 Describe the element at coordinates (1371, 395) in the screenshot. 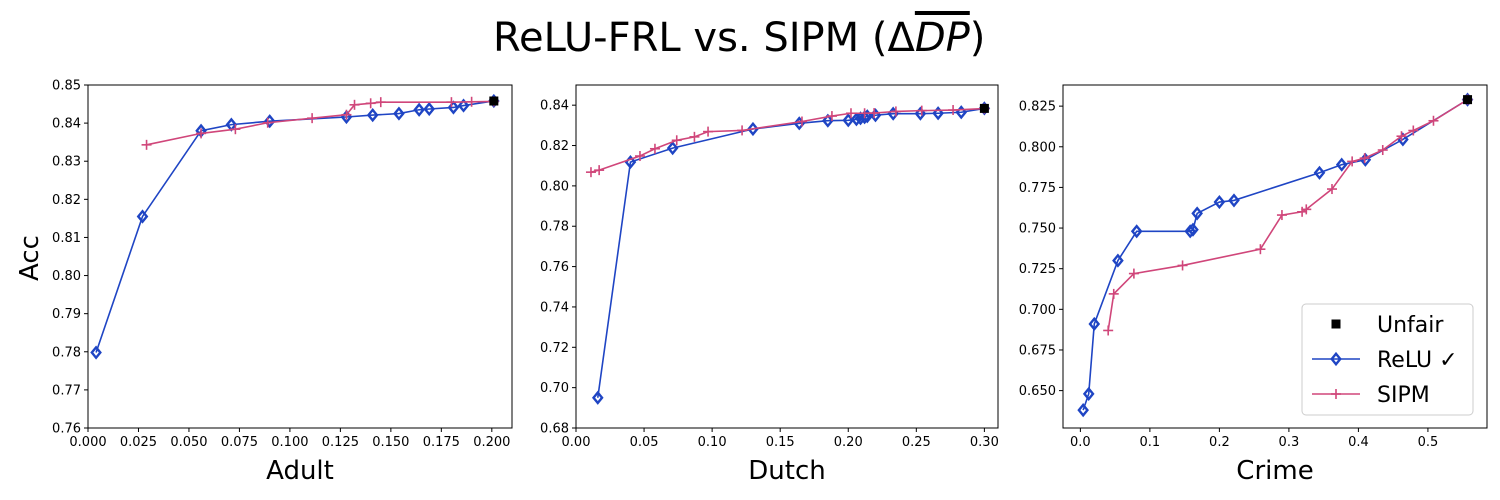

I see `legend-item: SIPM` at that location.